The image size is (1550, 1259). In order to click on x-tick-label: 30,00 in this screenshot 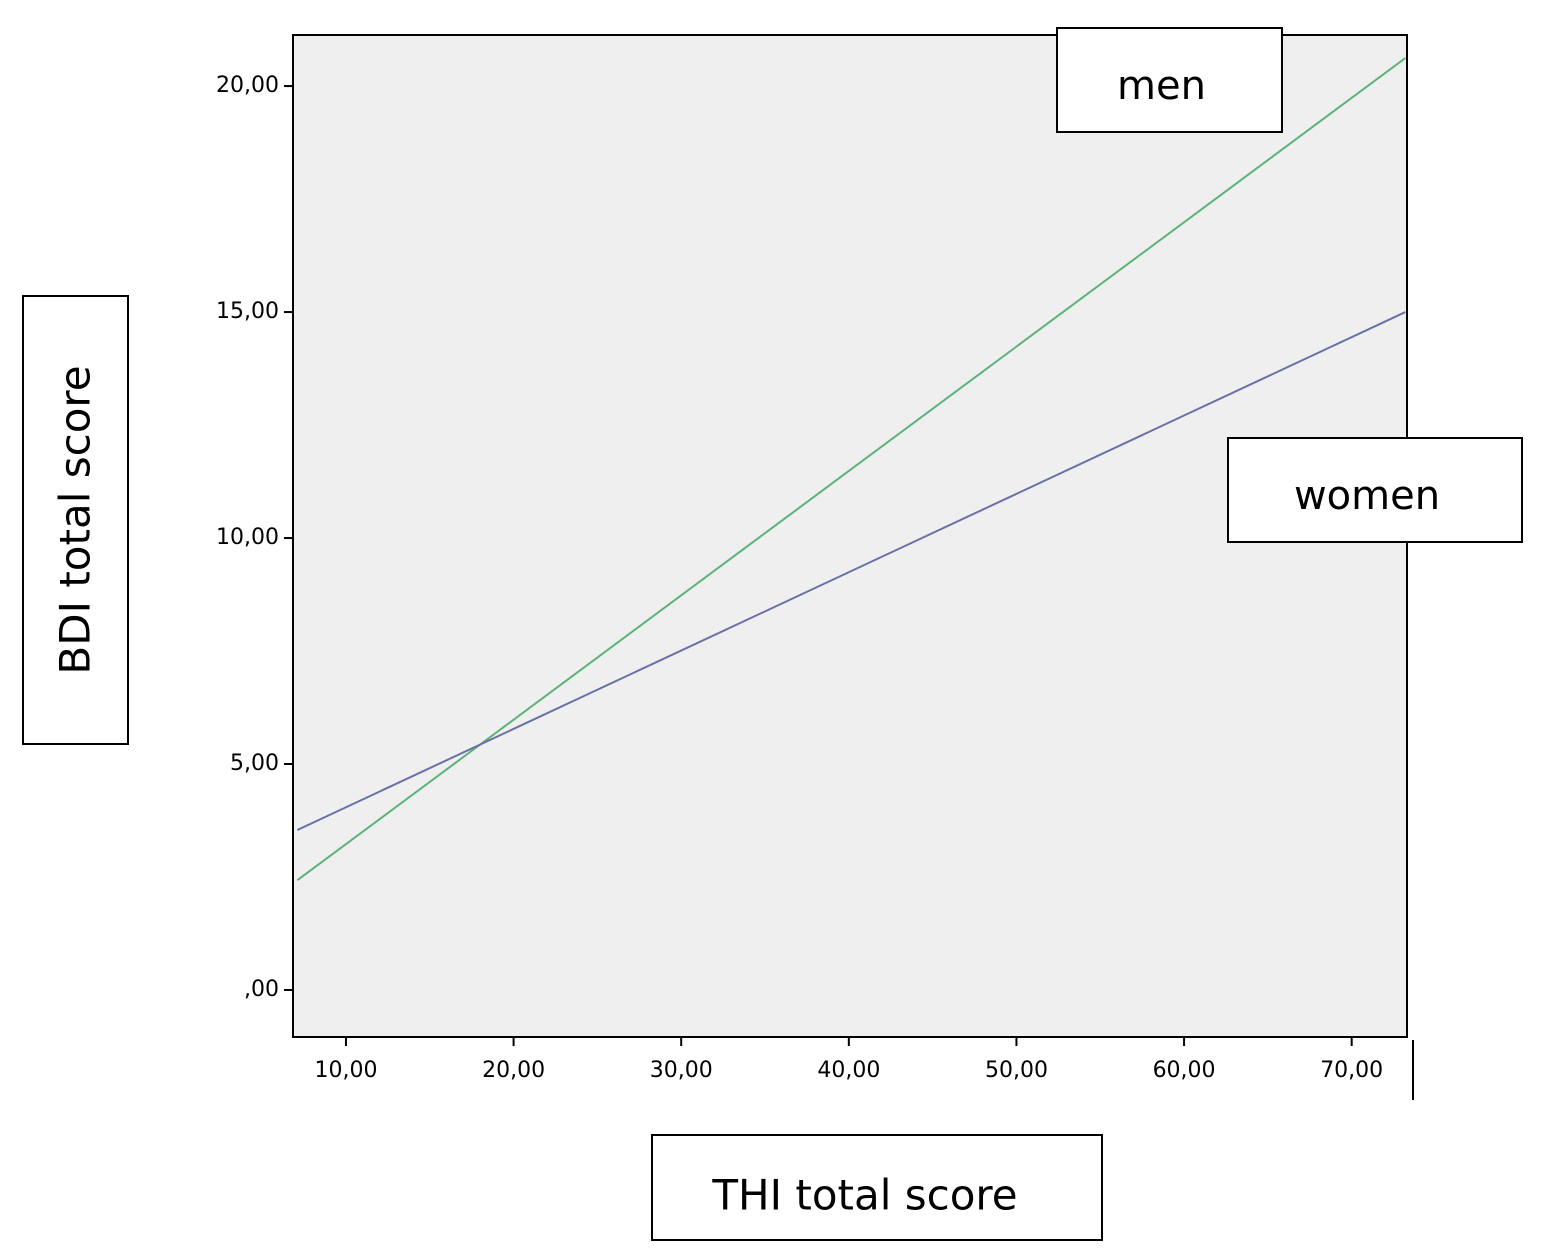, I will do `click(681, 1070)`.